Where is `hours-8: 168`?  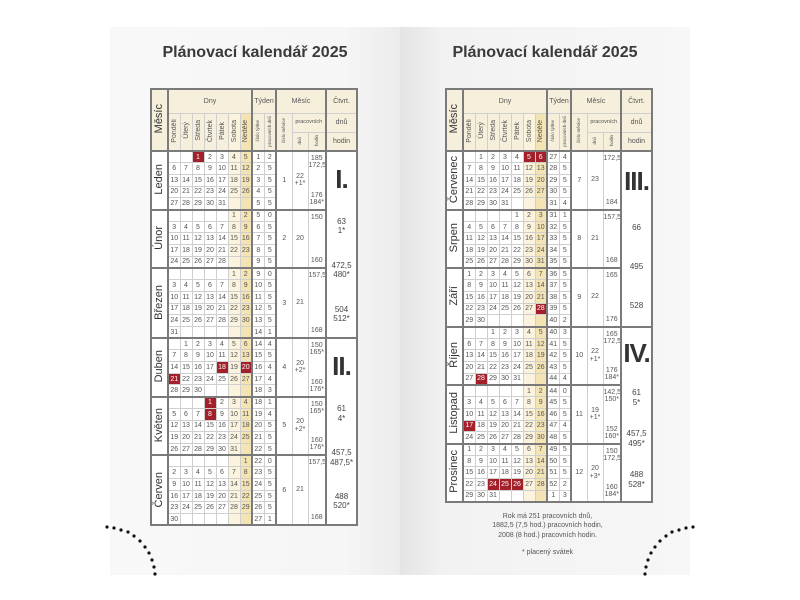
hours-8: 168 is located at coordinates (317, 330).